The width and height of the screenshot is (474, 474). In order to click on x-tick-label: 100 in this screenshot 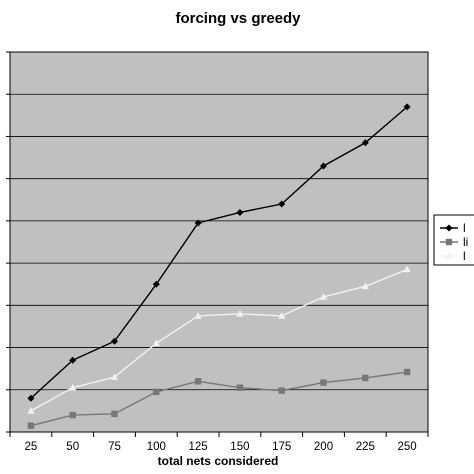, I will do `click(156, 447)`.